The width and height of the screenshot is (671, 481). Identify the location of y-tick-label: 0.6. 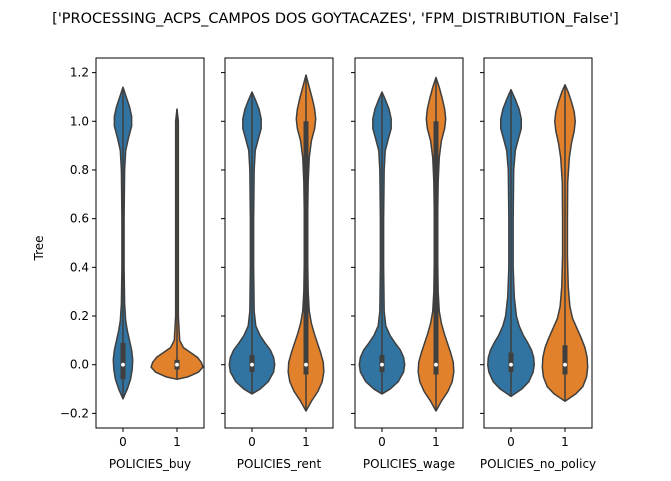
(79, 219).